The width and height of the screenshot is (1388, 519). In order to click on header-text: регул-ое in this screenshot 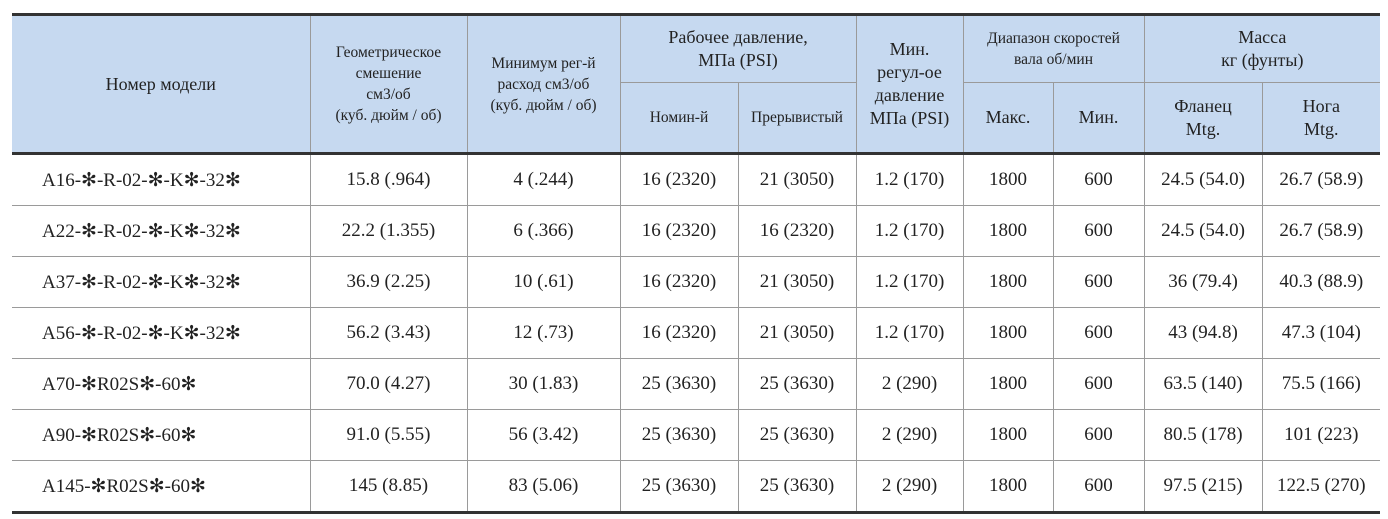, I will do `click(909, 72)`.